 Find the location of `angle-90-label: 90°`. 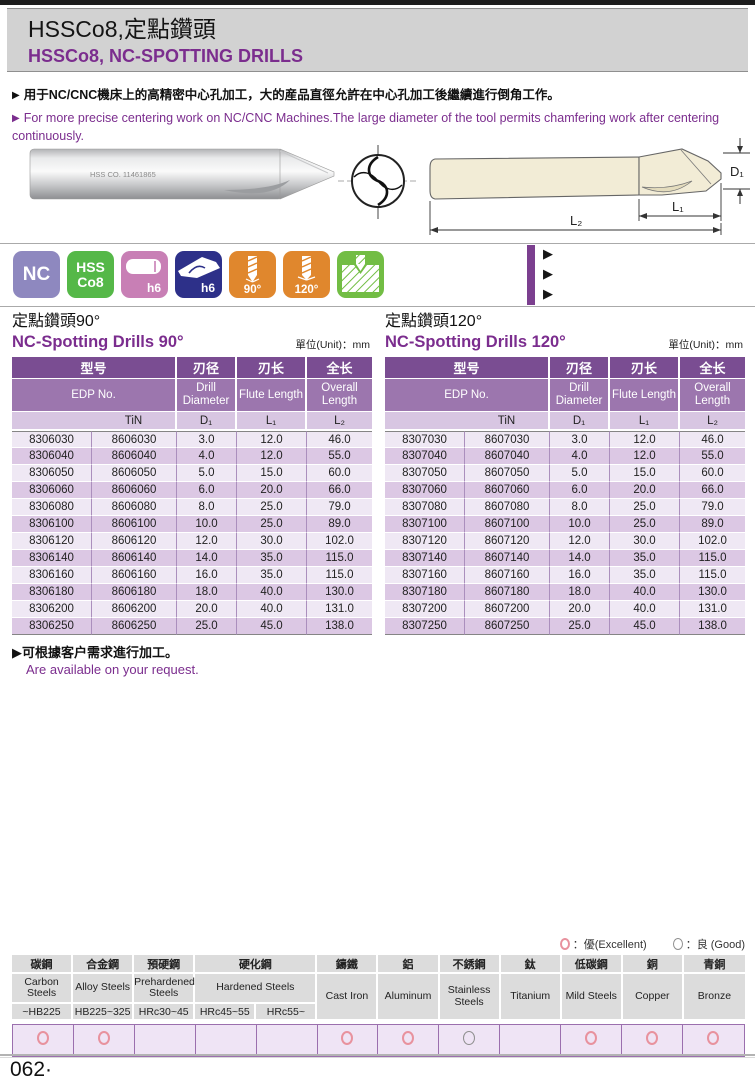

angle-90-label: 90° is located at coordinates (252, 290).